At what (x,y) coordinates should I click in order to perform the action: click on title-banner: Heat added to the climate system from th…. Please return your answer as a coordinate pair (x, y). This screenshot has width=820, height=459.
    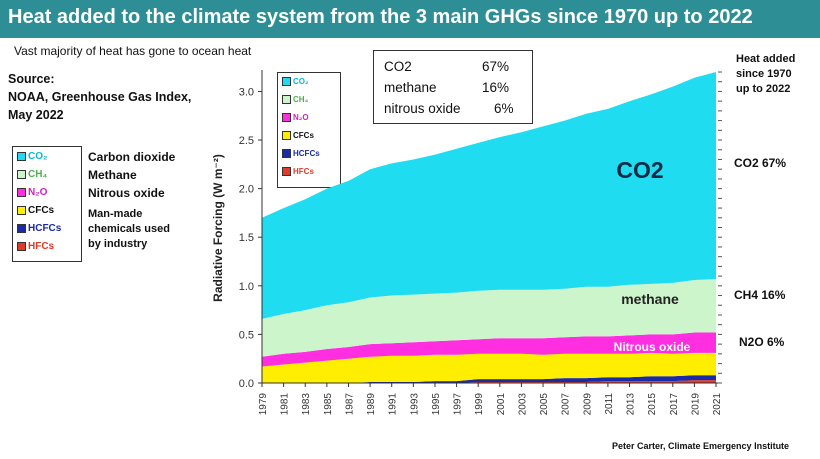
    Looking at the image, I should click on (410, 19).